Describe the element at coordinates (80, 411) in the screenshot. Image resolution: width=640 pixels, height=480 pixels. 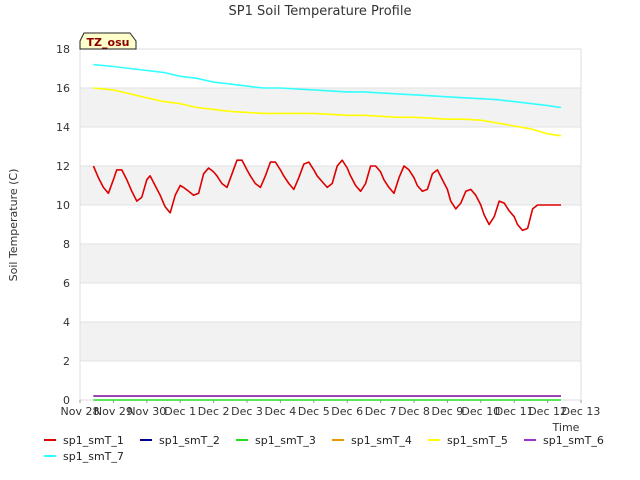
I see `x-tick-label: Nov 28` at that location.